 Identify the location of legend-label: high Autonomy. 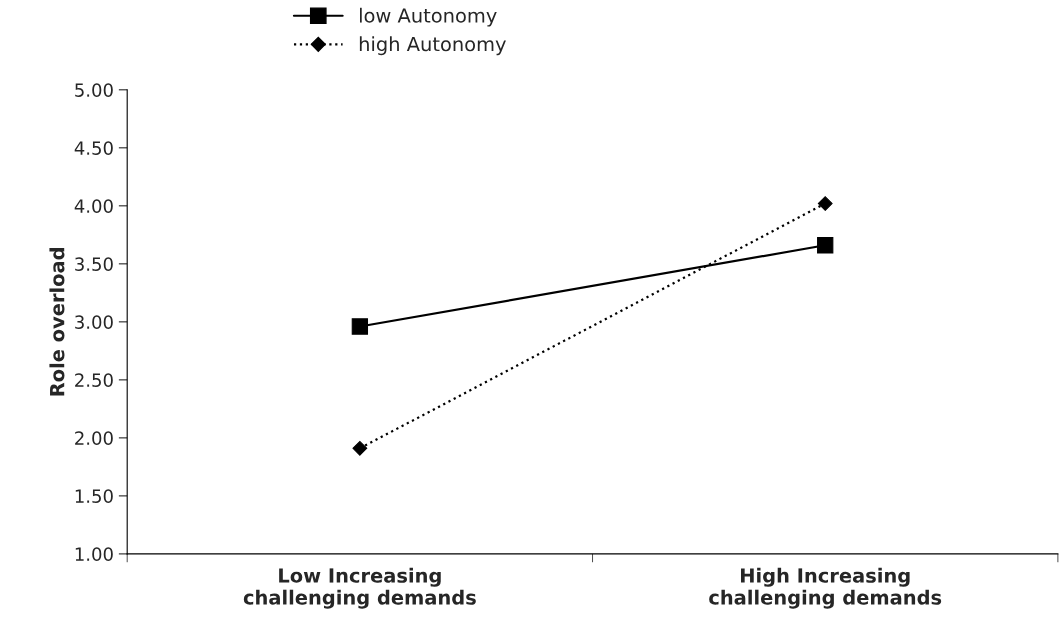
(432, 46).